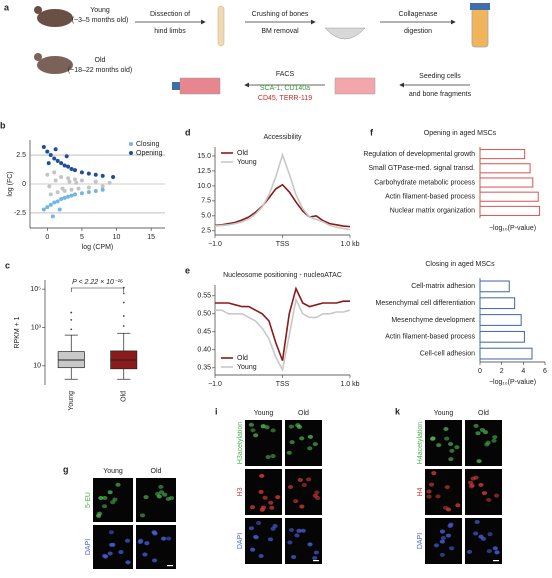 This screenshot has height=578, width=552. What do you see at coordinates (480, 26) in the screenshot?
I see `tube-icon` at bounding box center [480, 26].